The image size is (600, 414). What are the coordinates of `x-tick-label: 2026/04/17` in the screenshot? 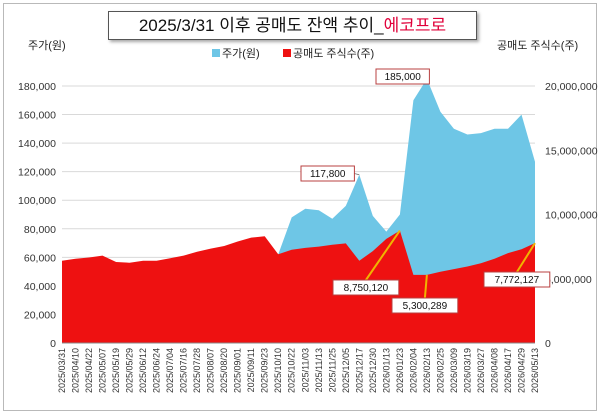 It's located at (508, 370).